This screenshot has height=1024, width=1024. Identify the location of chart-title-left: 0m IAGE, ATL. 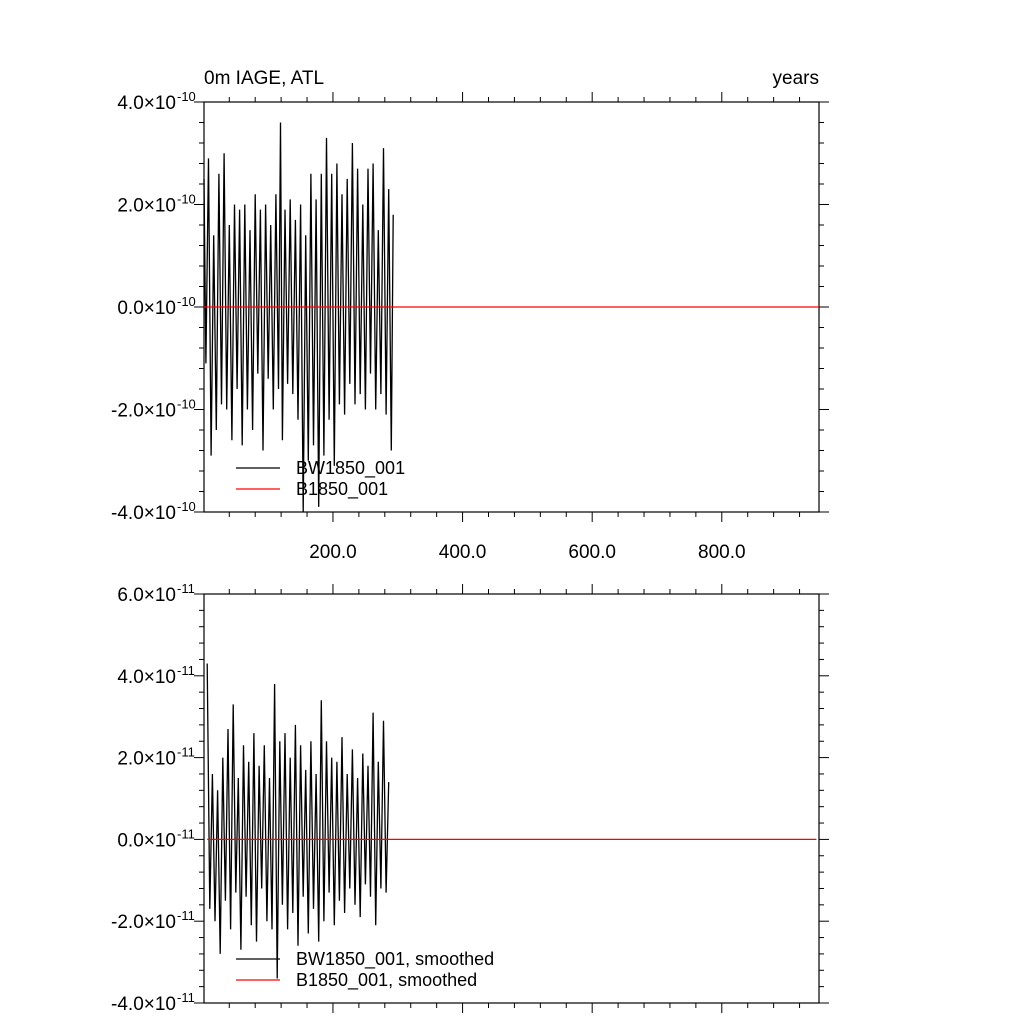
(264, 78).